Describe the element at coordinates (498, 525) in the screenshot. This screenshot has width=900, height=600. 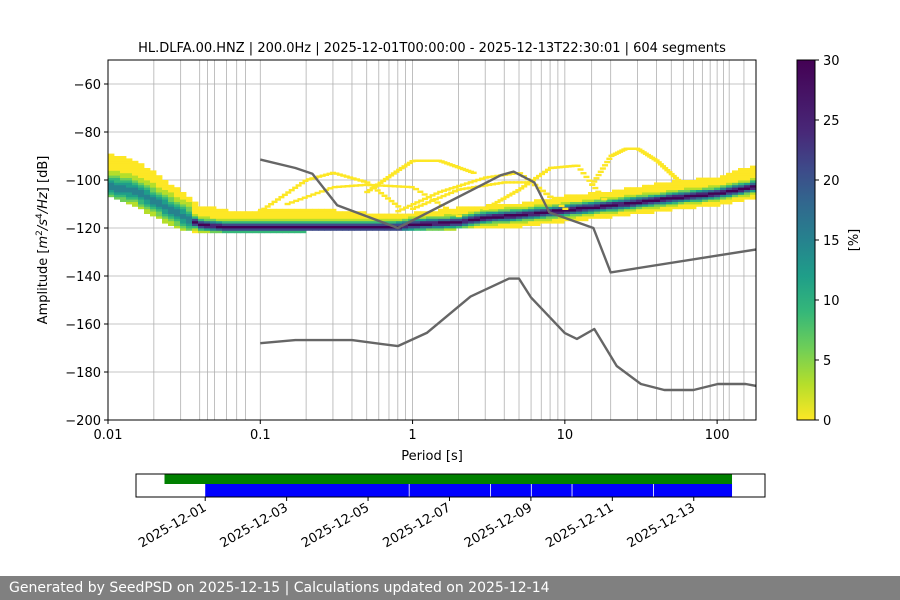
I see `timeline-tick-label: 2025-12-09` at that location.